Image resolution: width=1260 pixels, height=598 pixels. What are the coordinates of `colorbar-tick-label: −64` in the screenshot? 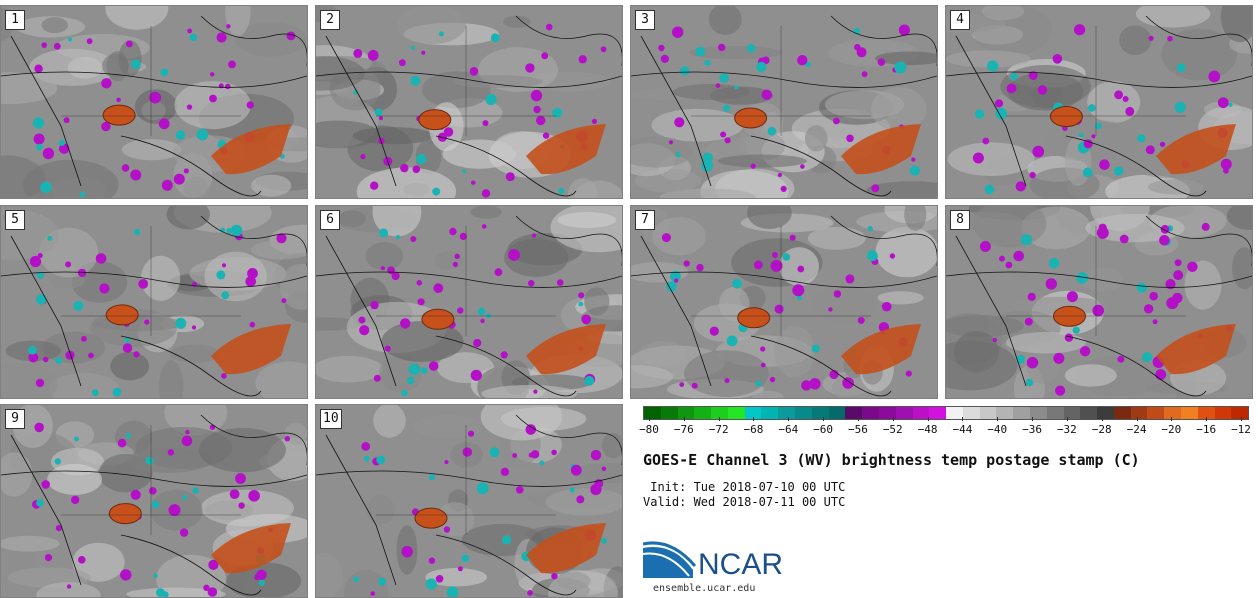 It's located at (788, 429).